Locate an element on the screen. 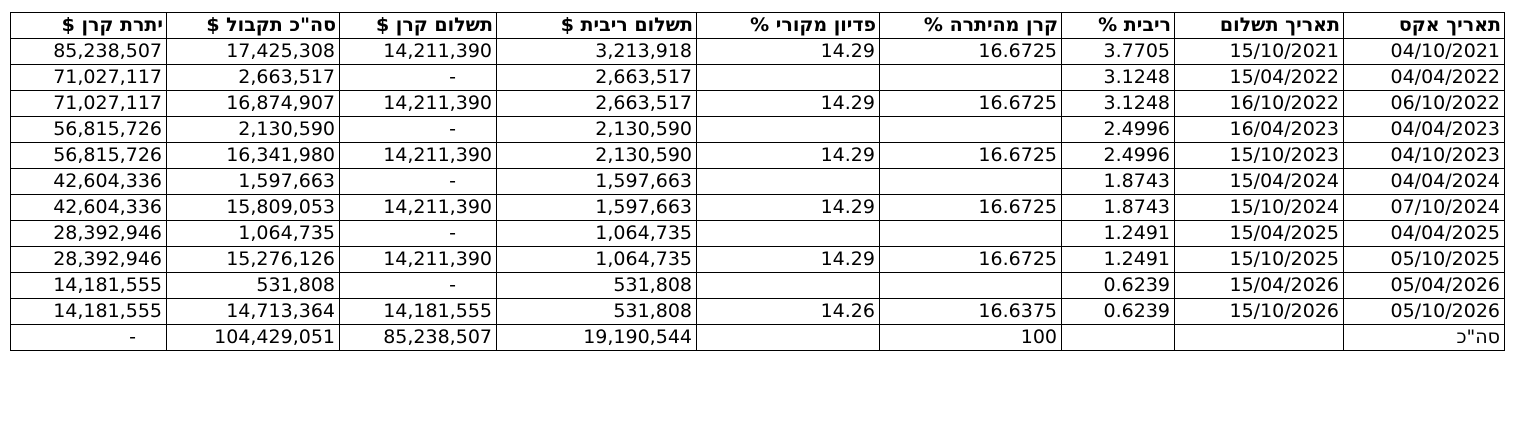 The height and width of the screenshot is (446, 1516). cell-total-receipt: 104,429,051 is located at coordinates (253, 337).